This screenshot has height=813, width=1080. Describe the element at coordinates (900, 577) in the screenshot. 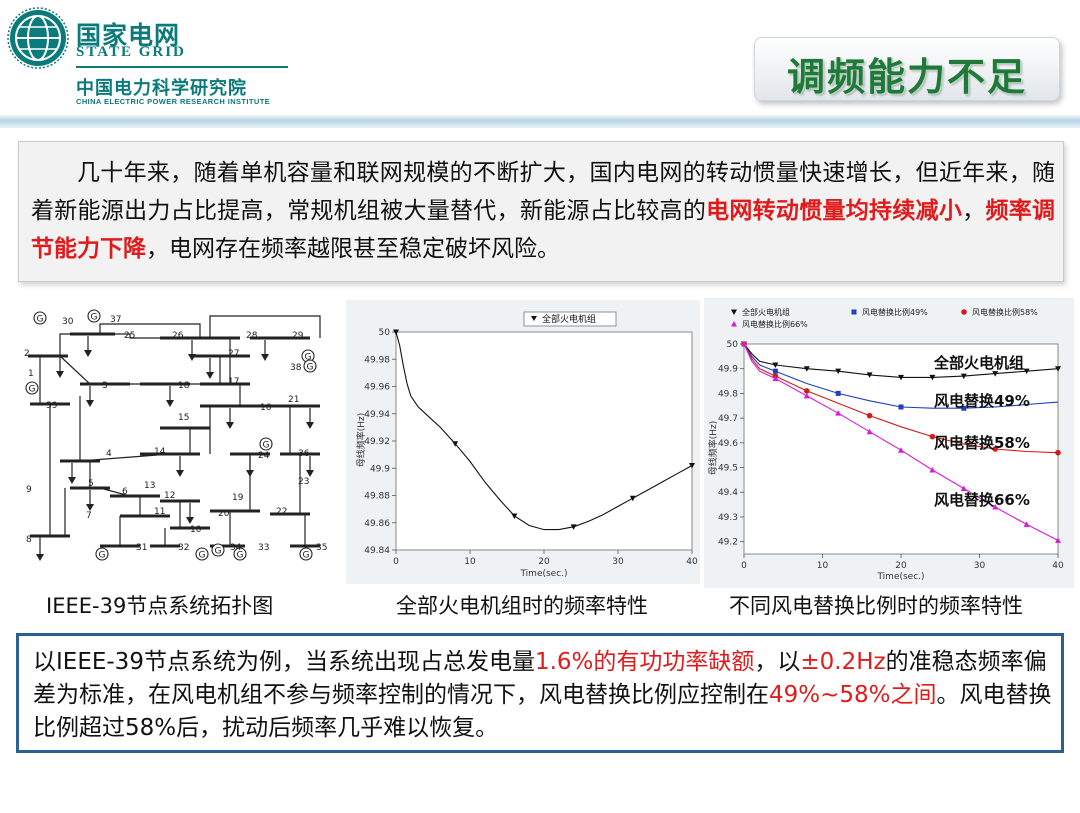

I see `x-axis-label: Time(sec.)` at that location.